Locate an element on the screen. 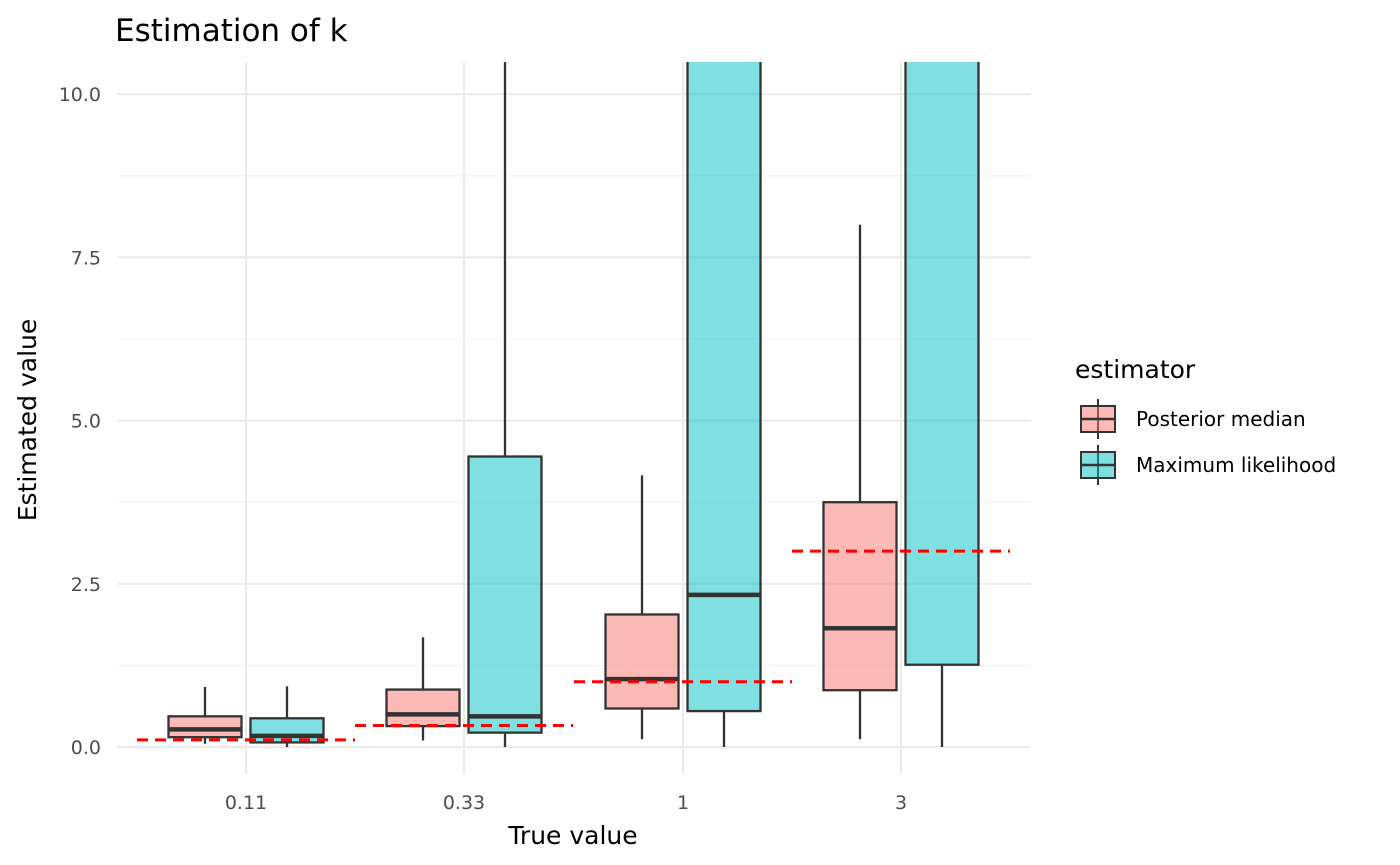  legend-title: estimator is located at coordinates (1135, 369).